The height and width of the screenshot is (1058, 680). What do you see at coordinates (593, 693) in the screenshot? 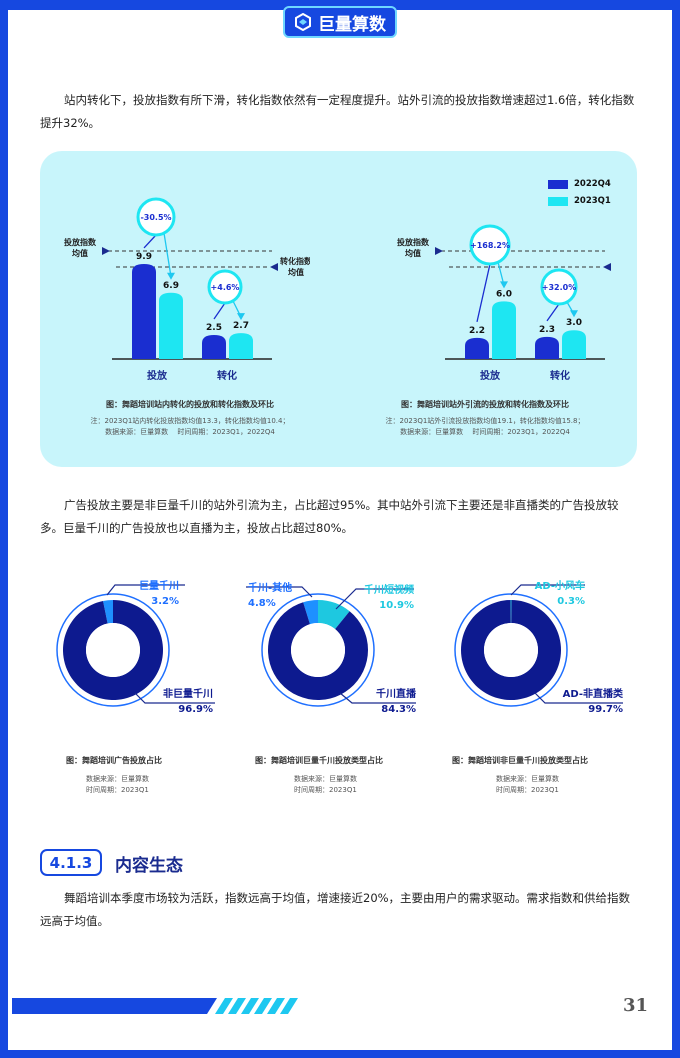
I see `slice-label: AD-非直播类` at bounding box center [593, 693].